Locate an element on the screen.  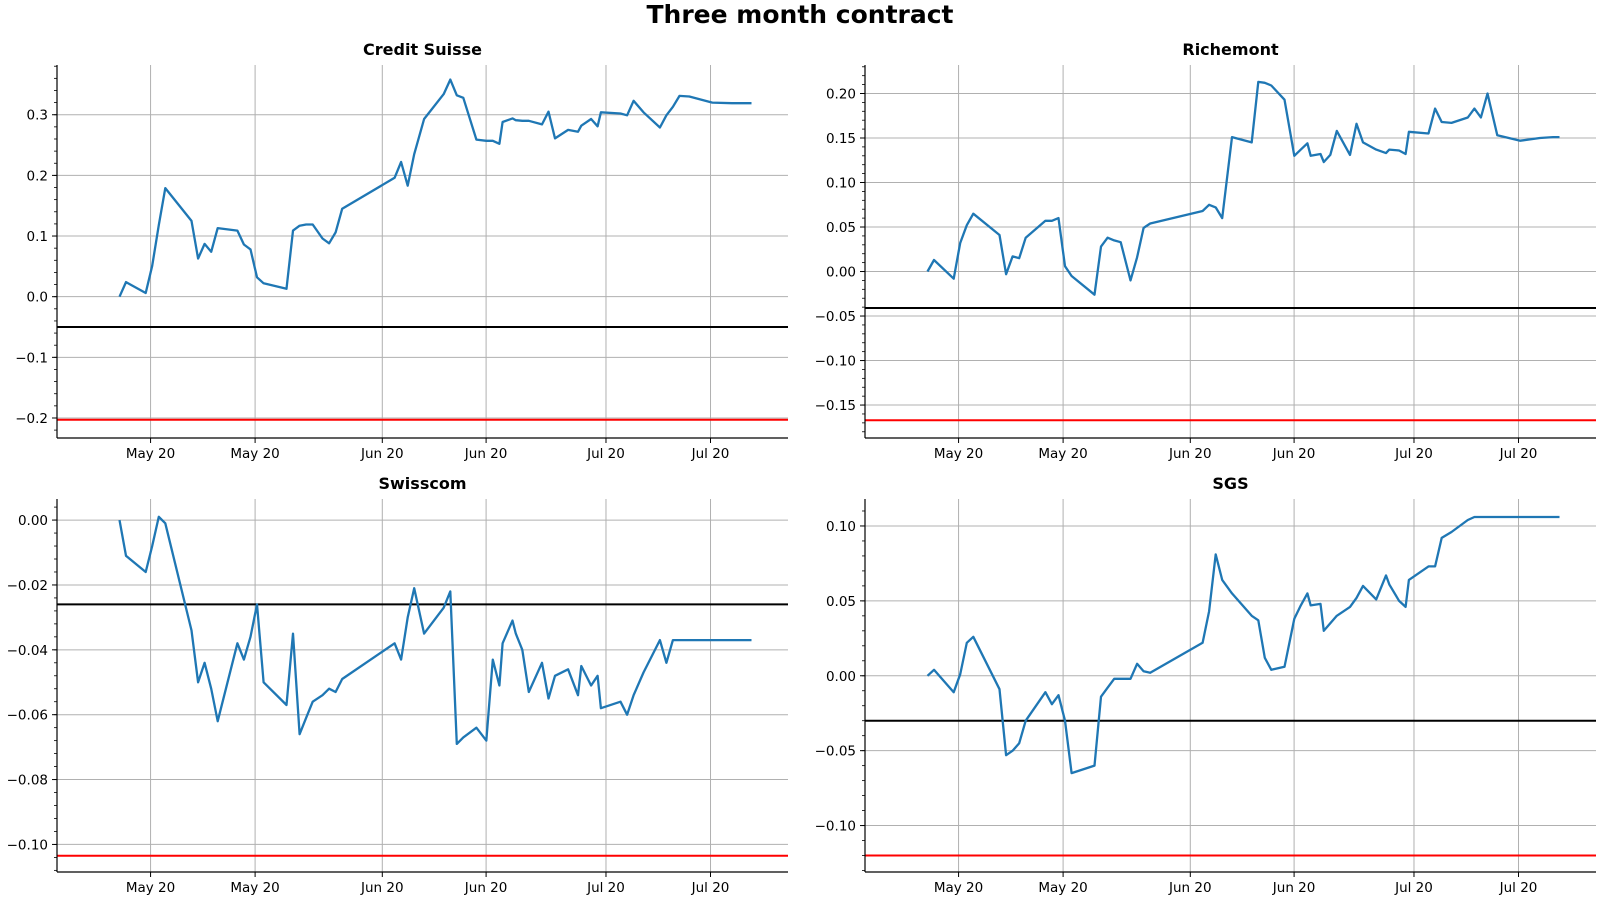
y-tick-label: 0.3 is located at coordinates (37, 116).